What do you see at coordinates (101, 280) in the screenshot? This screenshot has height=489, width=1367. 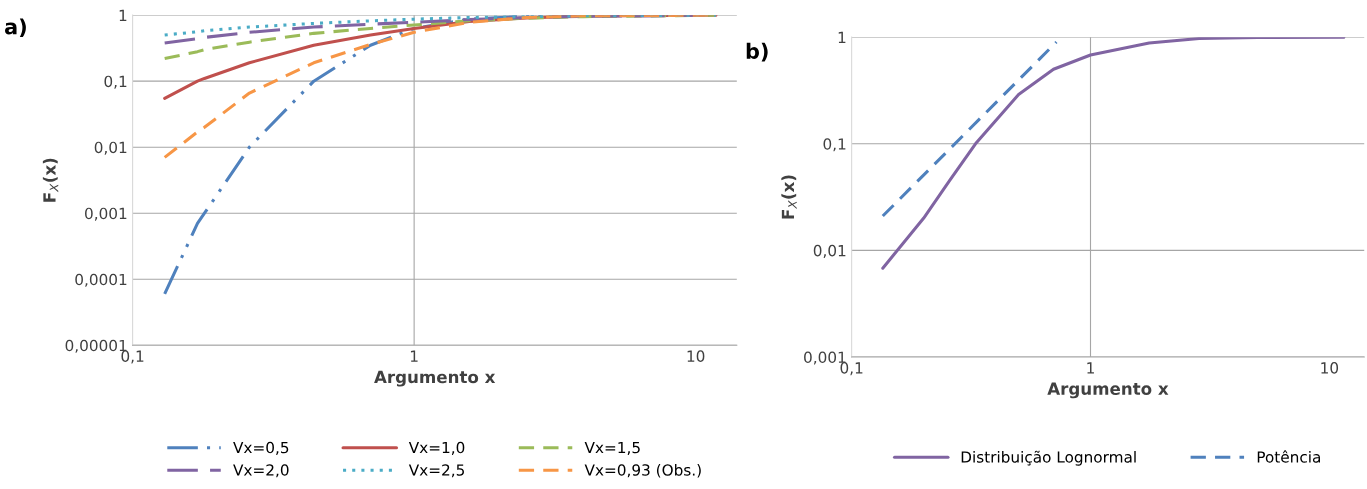 I see `y-tick-label: 0,0001` at bounding box center [101, 280].